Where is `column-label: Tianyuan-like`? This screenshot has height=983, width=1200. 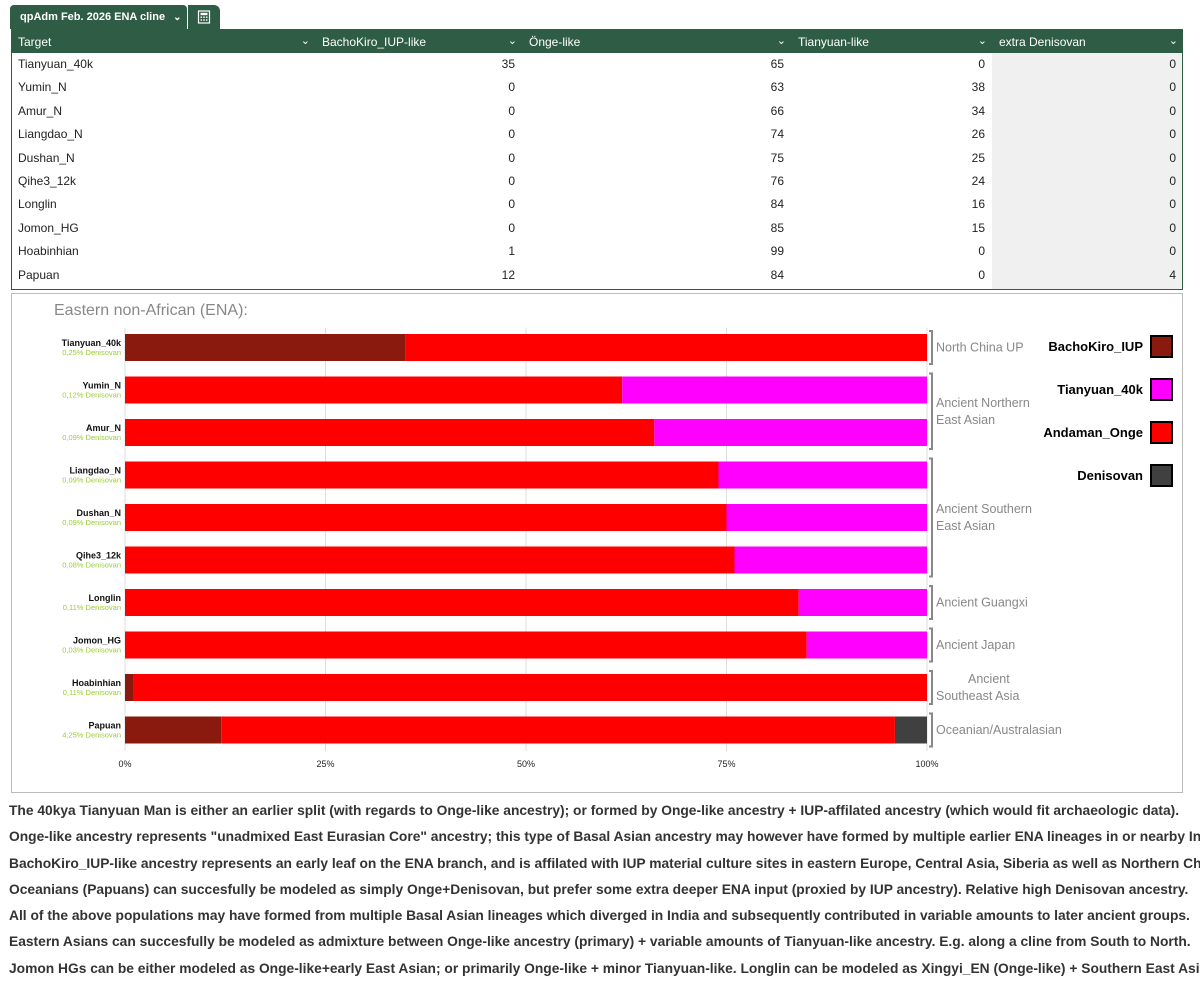 column-label: Tianyuan-like is located at coordinates (833, 41).